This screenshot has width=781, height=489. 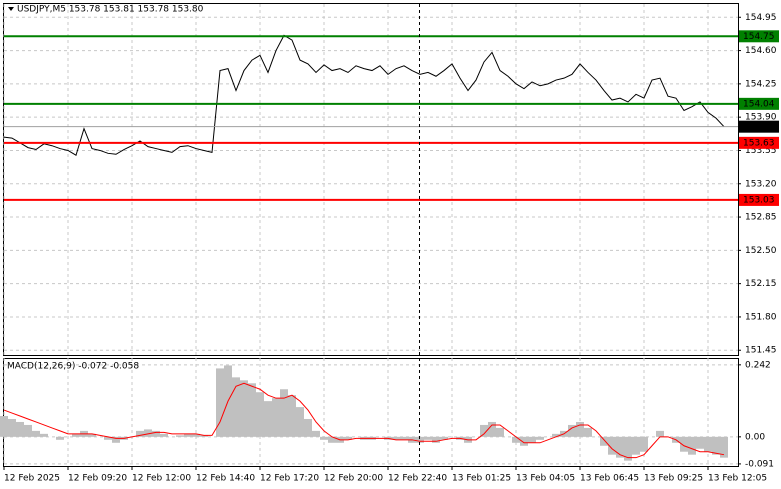 What do you see at coordinates (759, 464) in the screenshot?
I see `y-tick-label: -0.091` at bounding box center [759, 464].